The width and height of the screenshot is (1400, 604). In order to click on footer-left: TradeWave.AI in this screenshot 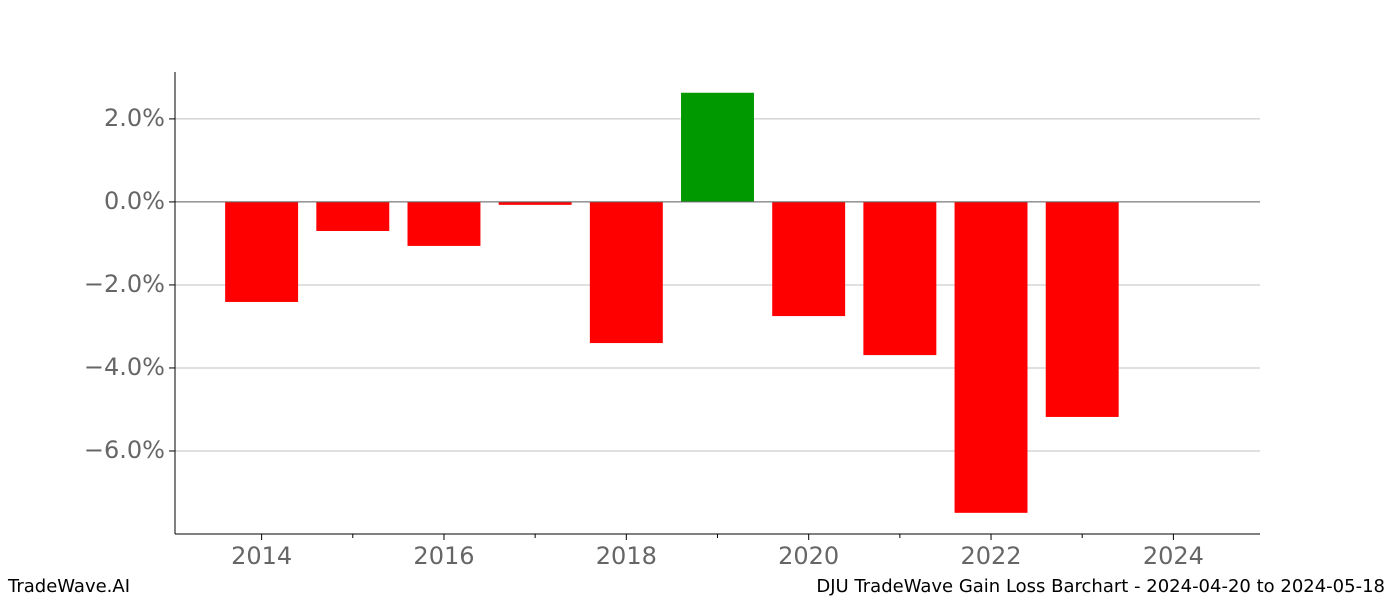, I will do `click(68, 586)`.